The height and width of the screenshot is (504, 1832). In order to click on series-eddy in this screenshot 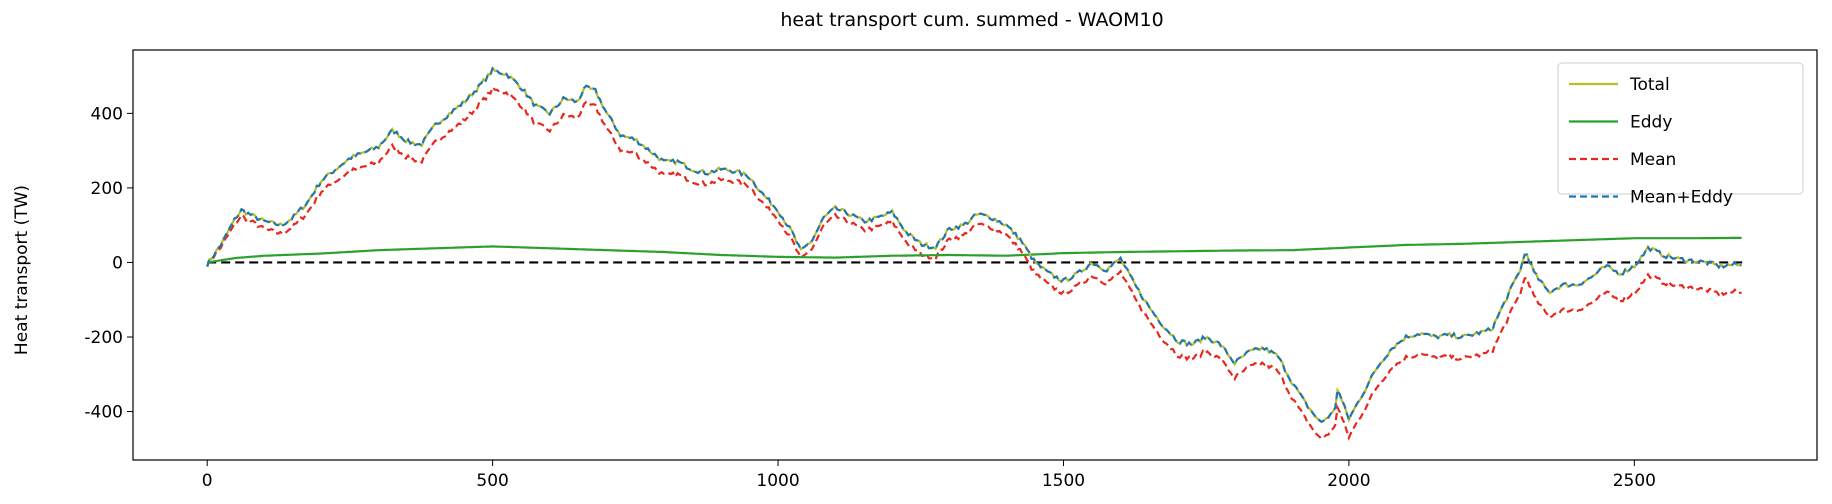, I will do `click(974, 250)`.